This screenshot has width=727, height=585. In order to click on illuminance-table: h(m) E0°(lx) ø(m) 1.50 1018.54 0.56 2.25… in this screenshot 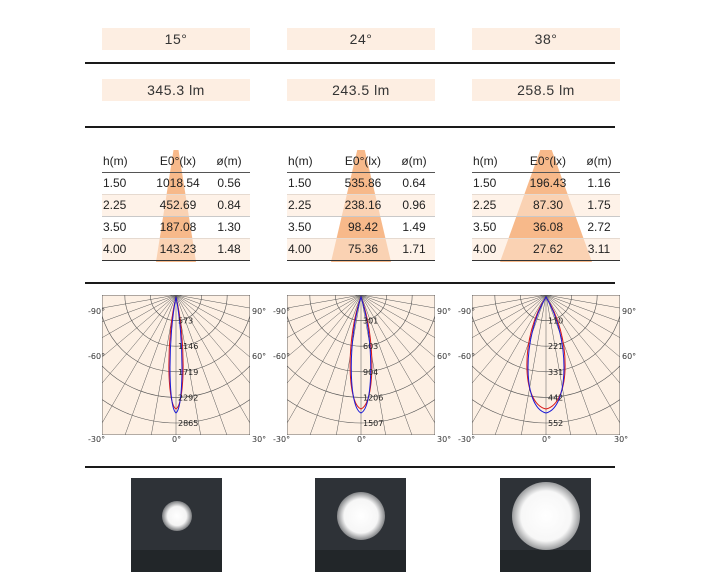, I will do `click(176, 206)`.